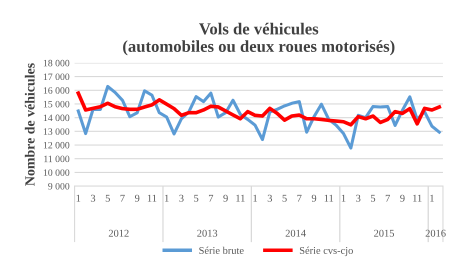 The image size is (452, 261). What do you see at coordinates (57, 131) in the screenshot?
I see `y-tick-label: 13 000` at bounding box center [57, 131].